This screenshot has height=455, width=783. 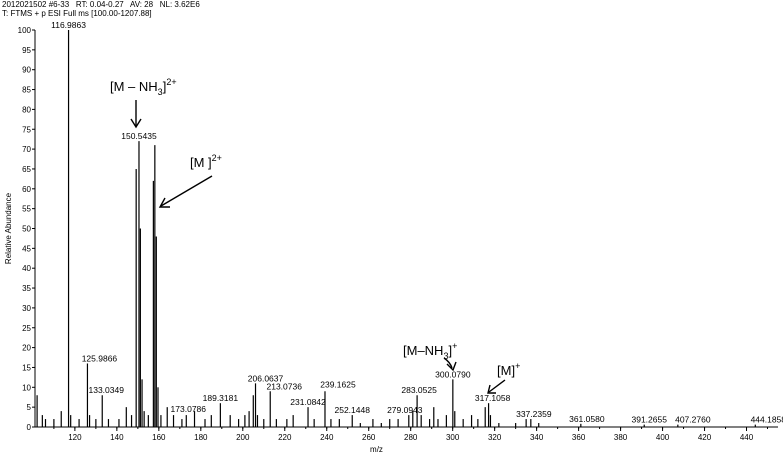 I want to click on x-tick-label: 200, so click(x=243, y=437).